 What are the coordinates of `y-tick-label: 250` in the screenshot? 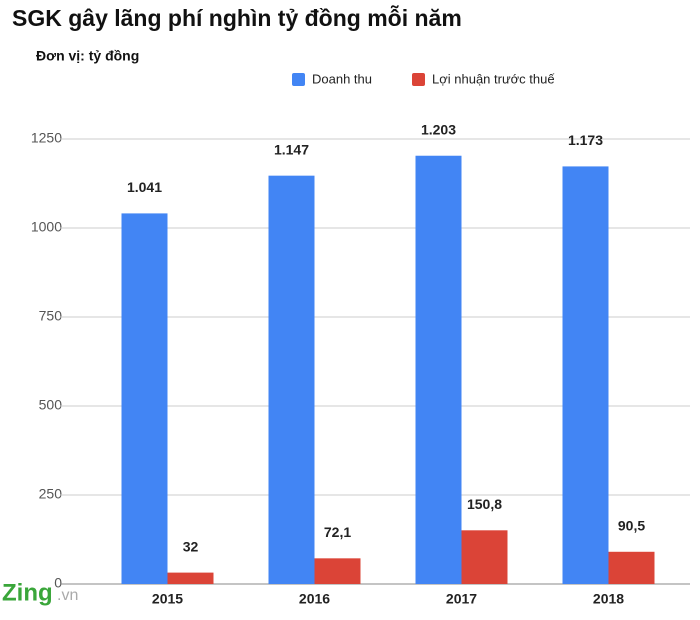 It's located at (51, 494).